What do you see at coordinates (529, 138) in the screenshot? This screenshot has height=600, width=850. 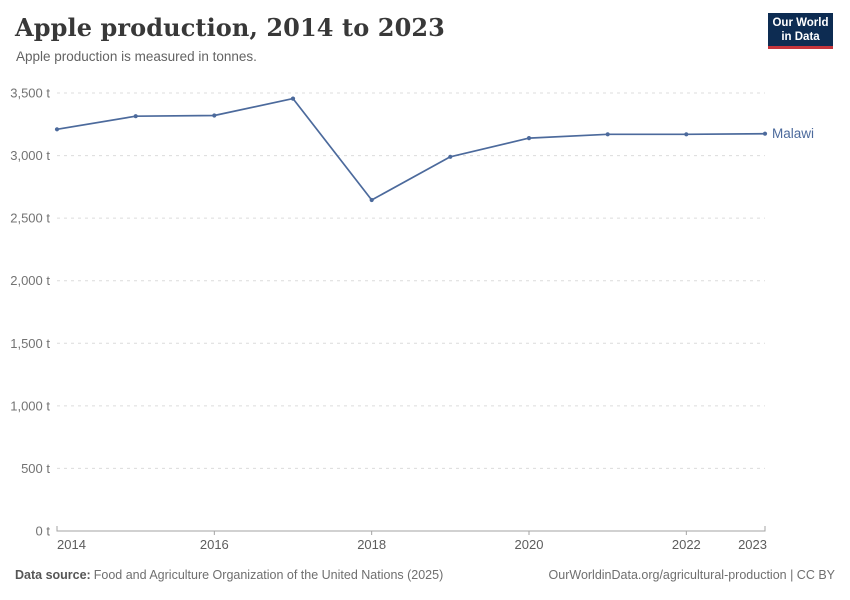 I see `data-point-2020` at bounding box center [529, 138].